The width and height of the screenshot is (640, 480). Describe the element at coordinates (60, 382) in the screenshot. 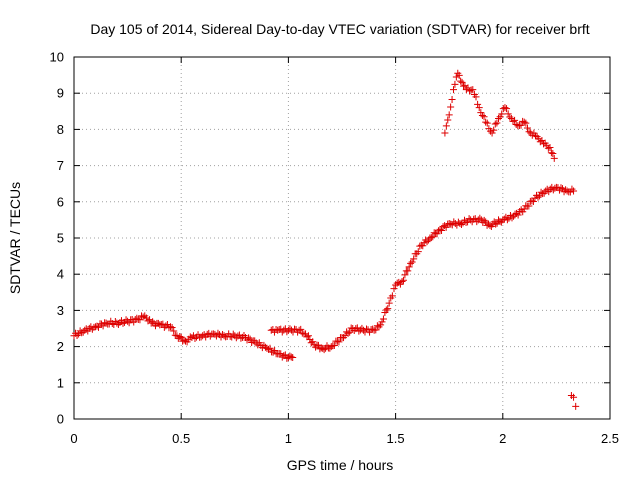

I see `y-tick-label: 1` at that location.